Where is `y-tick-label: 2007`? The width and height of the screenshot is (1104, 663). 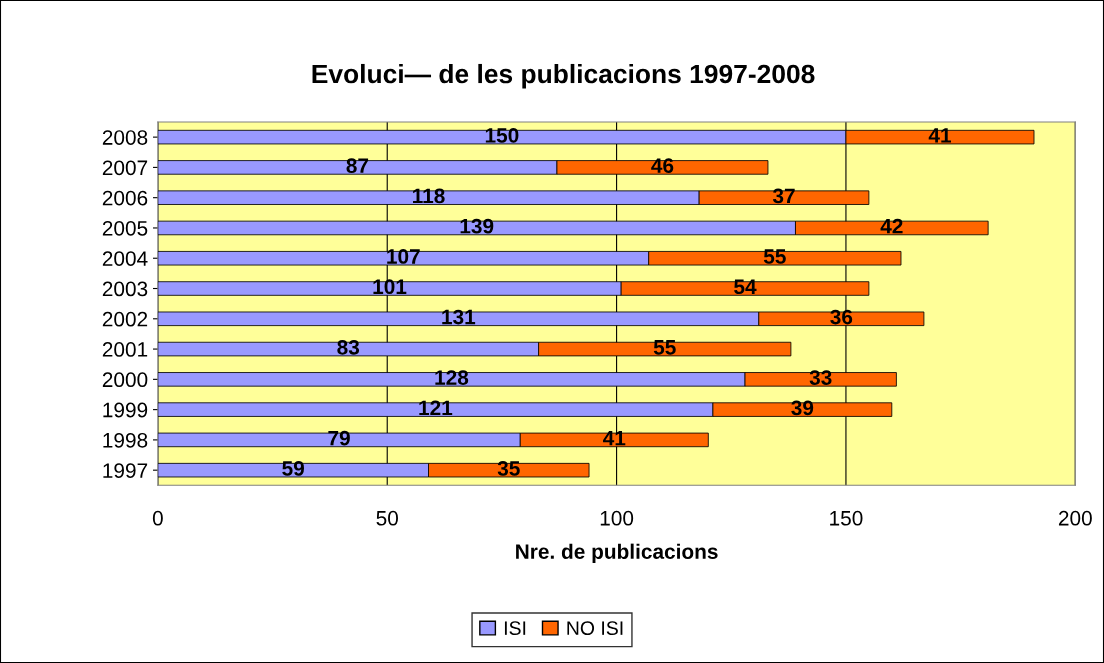 y-tick-label: 2007 is located at coordinates (125, 168).